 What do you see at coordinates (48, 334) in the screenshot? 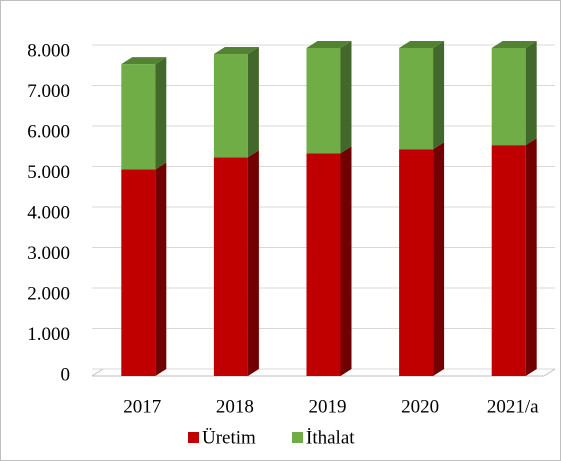
I see `y-tick-label: 1.000` at bounding box center [48, 334].